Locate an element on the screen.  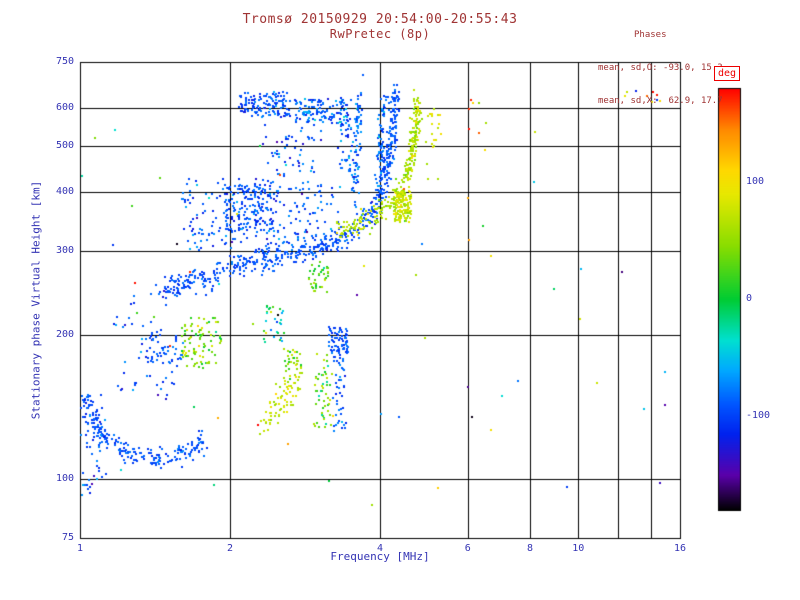
phase-stats-o-line: mean, sd,O: -93.0, 15.3 is located at coordinates (660, 68).